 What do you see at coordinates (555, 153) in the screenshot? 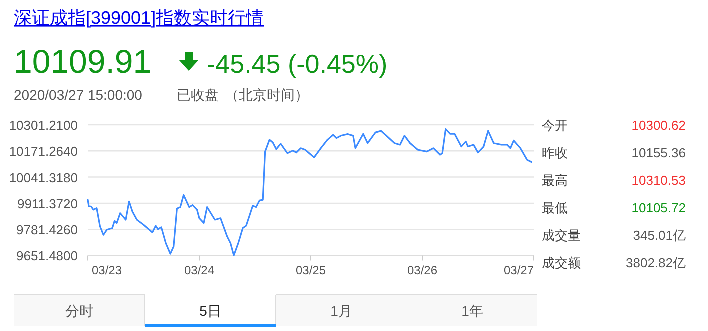
I see `text: 昨收` at bounding box center [555, 153].